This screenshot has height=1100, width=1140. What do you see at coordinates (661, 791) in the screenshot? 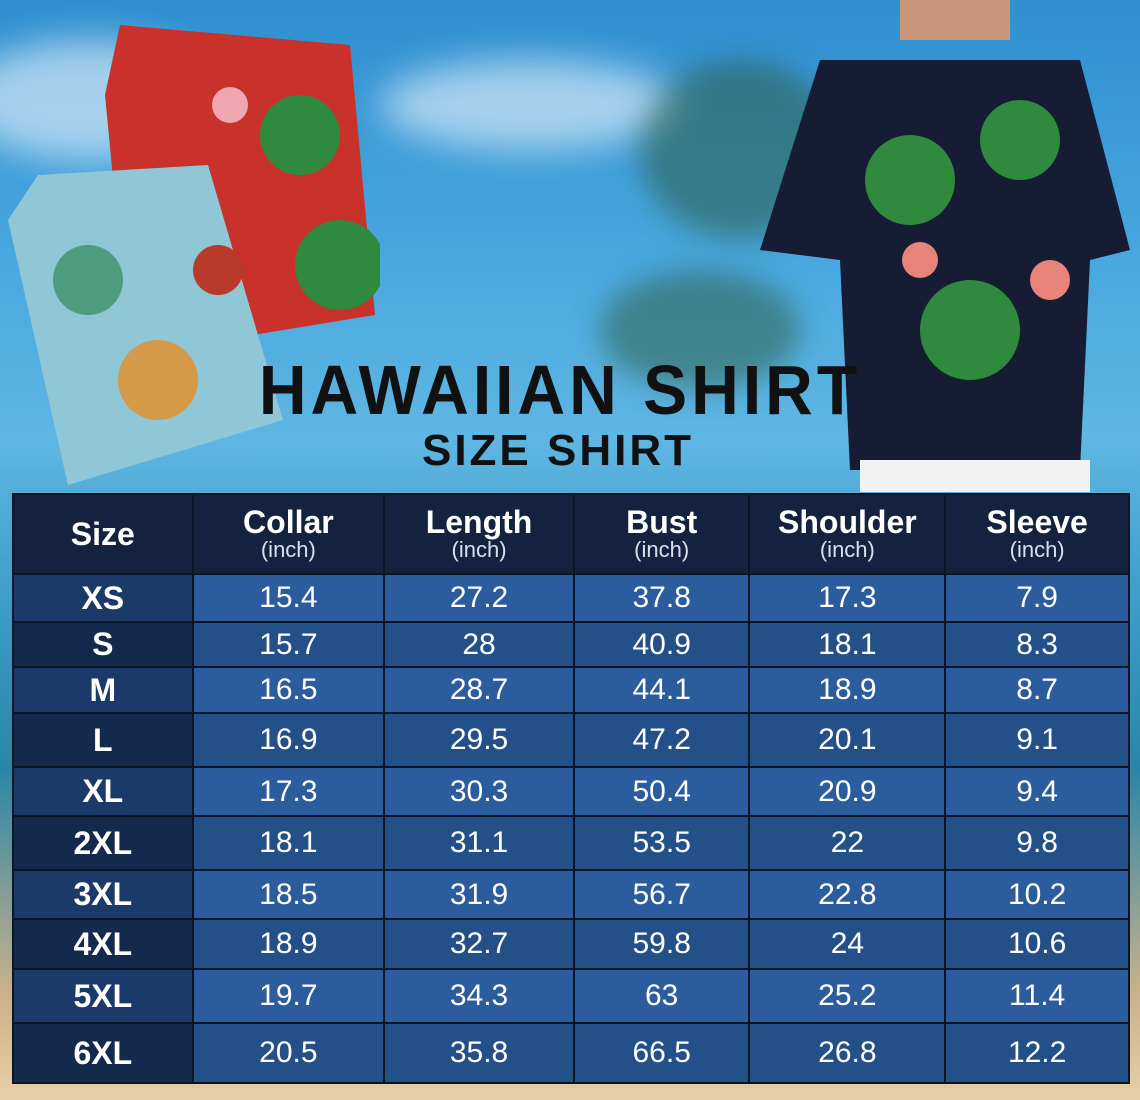
I see `measurement-cell: 50.4` at bounding box center [661, 791].